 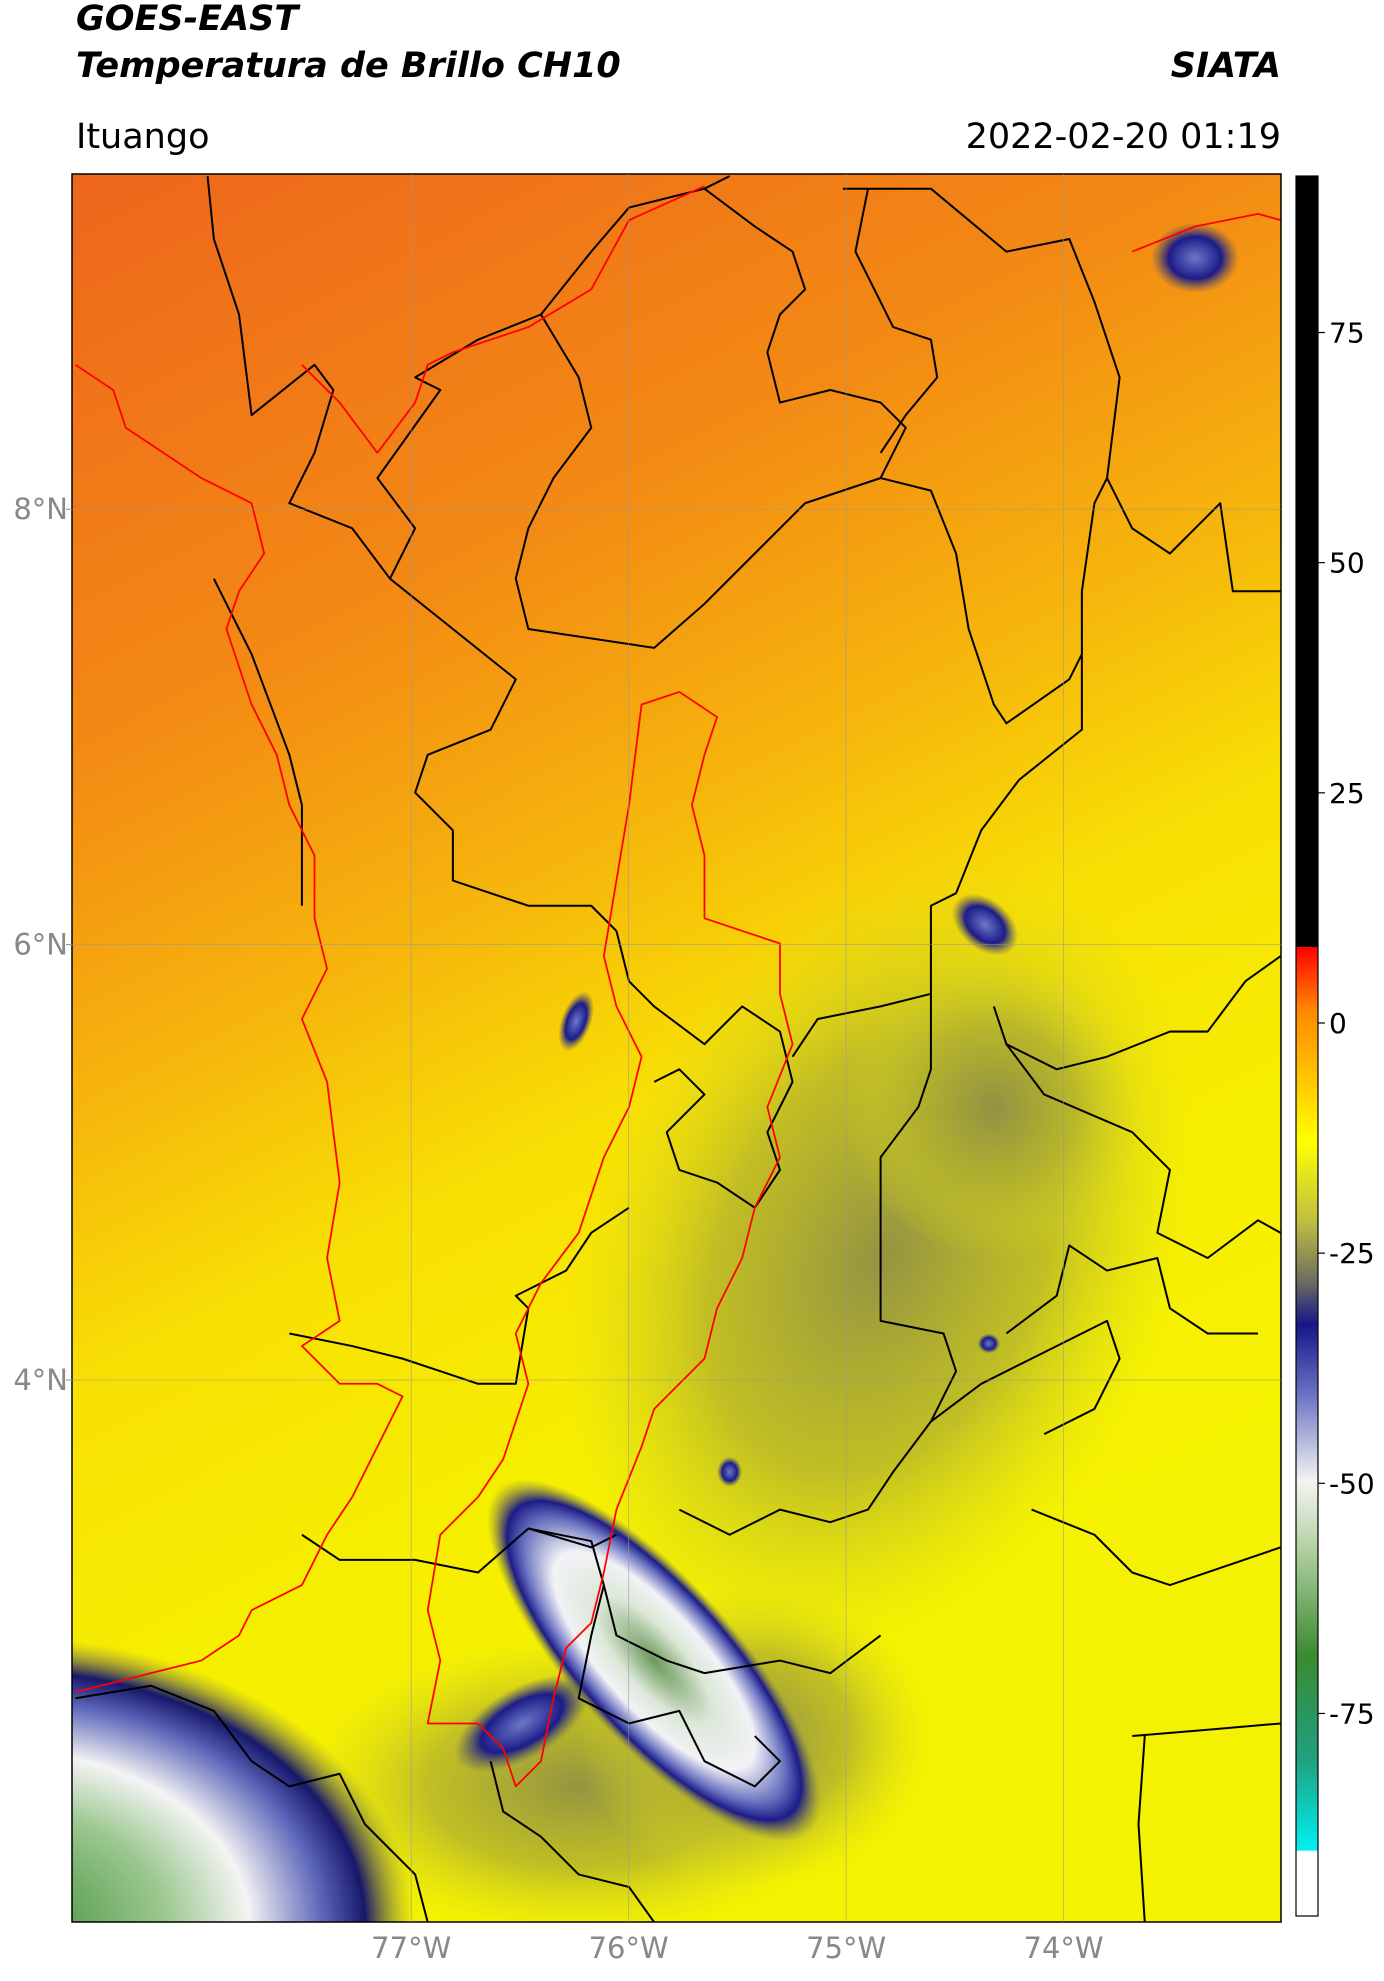 What do you see at coordinates (846, 1948) in the screenshot?
I see `lon-tick-label: 75°W` at bounding box center [846, 1948].